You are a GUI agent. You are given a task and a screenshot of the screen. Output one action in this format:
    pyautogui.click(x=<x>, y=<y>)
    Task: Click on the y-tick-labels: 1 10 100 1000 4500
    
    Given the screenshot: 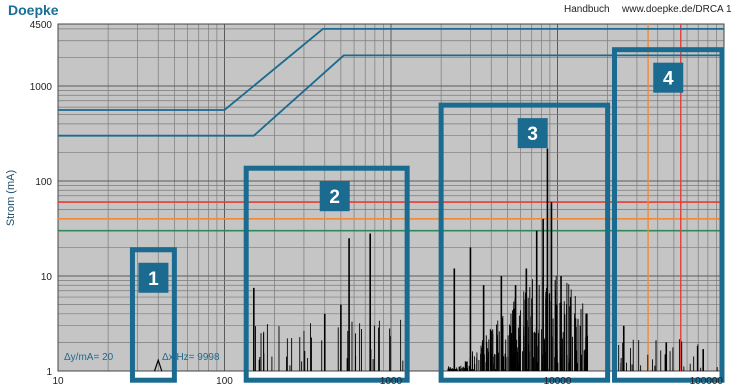 What is the action you would take?
    pyautogui.click(x=41, y=199)
    